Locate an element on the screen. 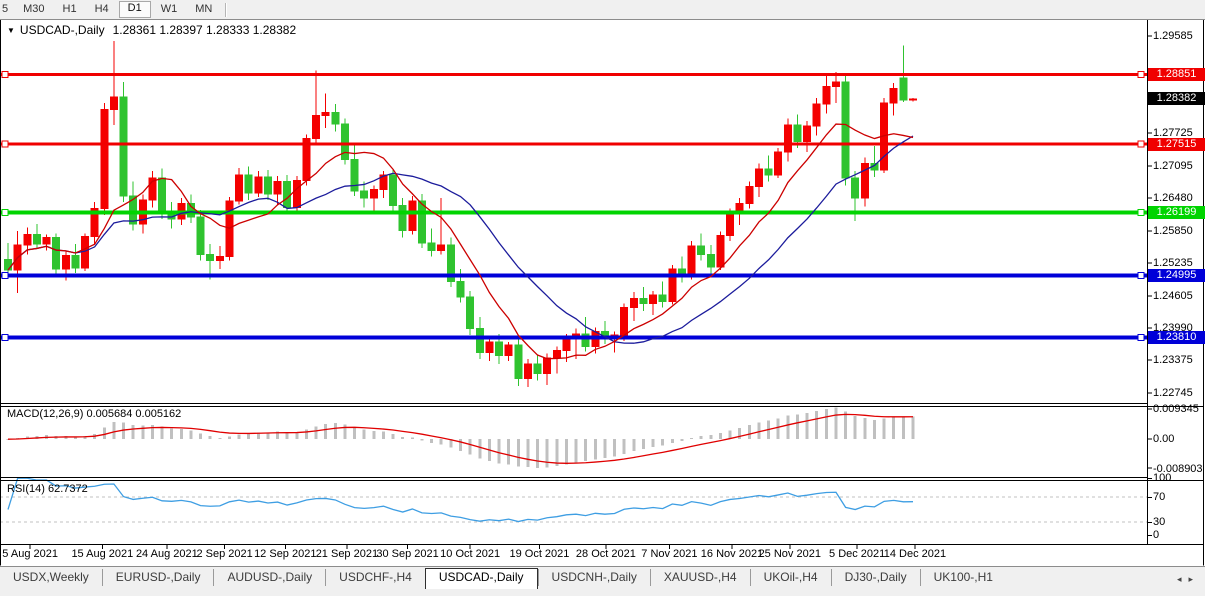  chart-tab-usdchf-h4: USDCHF-,H4 is located at coordinates (375, 577).